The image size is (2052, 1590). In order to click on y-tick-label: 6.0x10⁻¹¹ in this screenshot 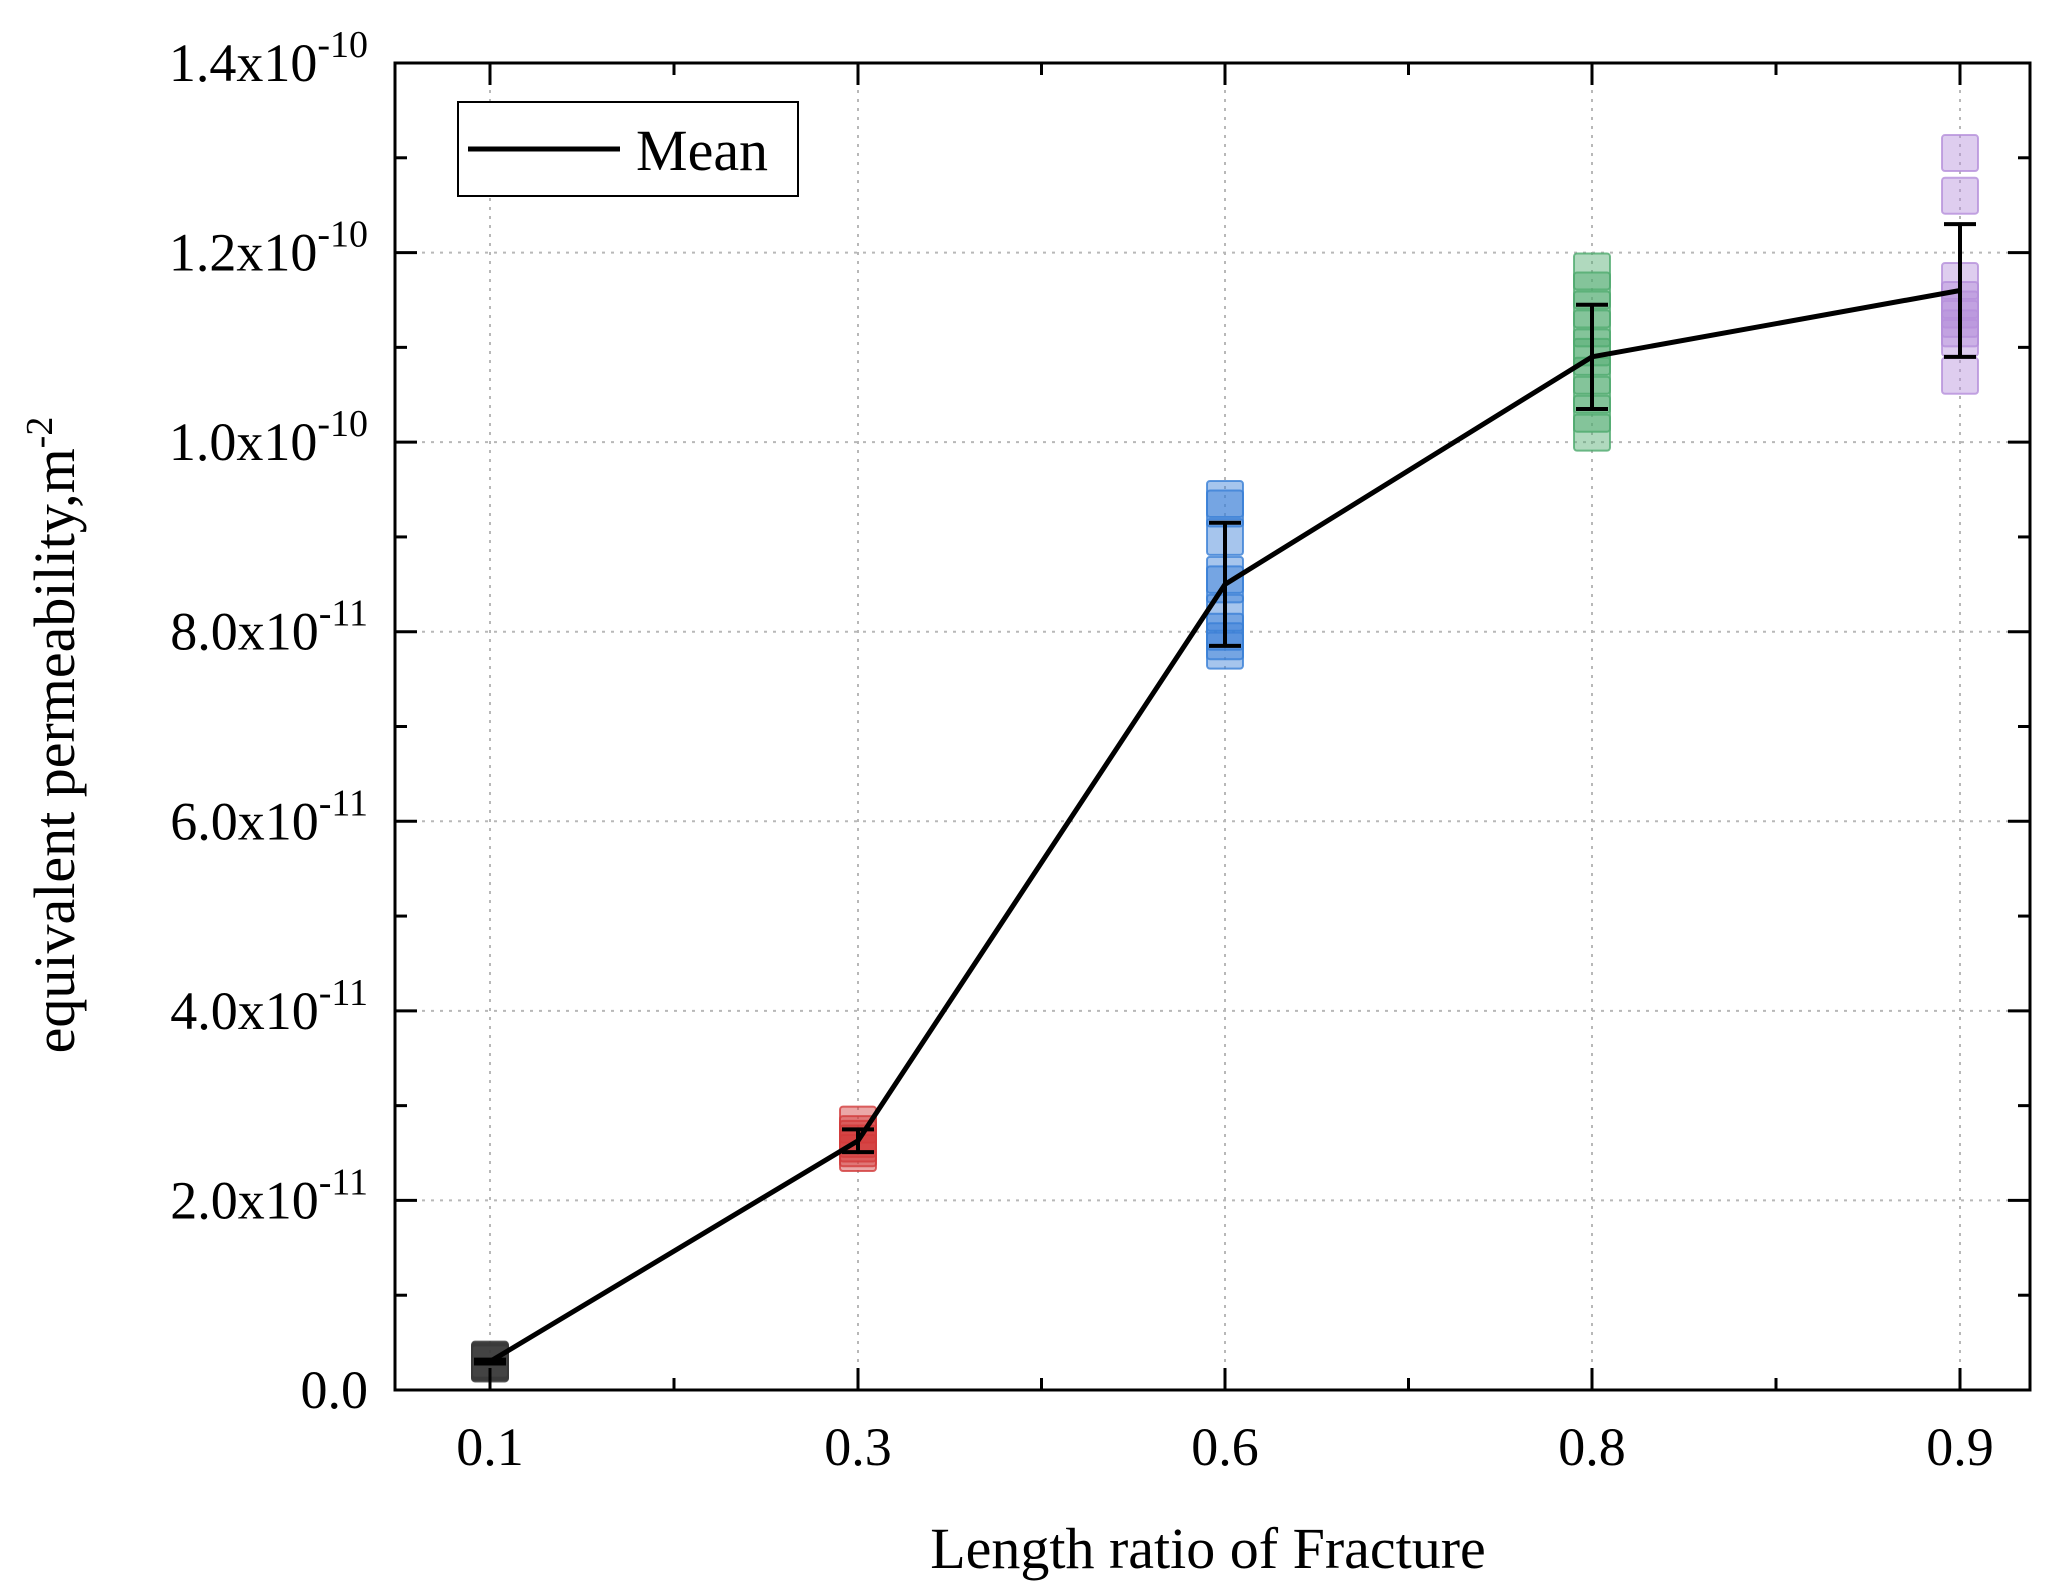, I will do `click(269, 816)`.